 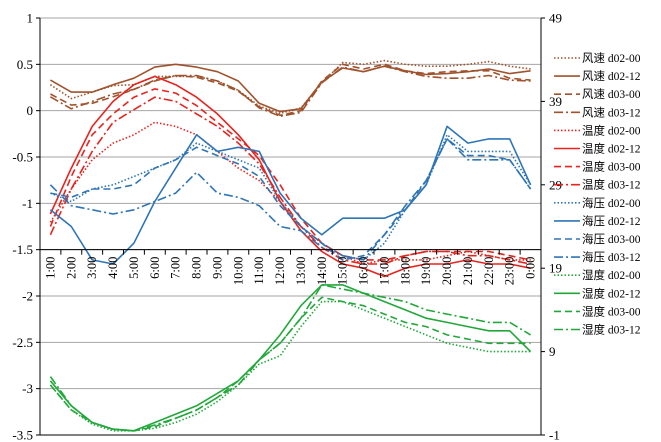 I want to click on x-tick-label: 9:00, so click(x=217, y=268).